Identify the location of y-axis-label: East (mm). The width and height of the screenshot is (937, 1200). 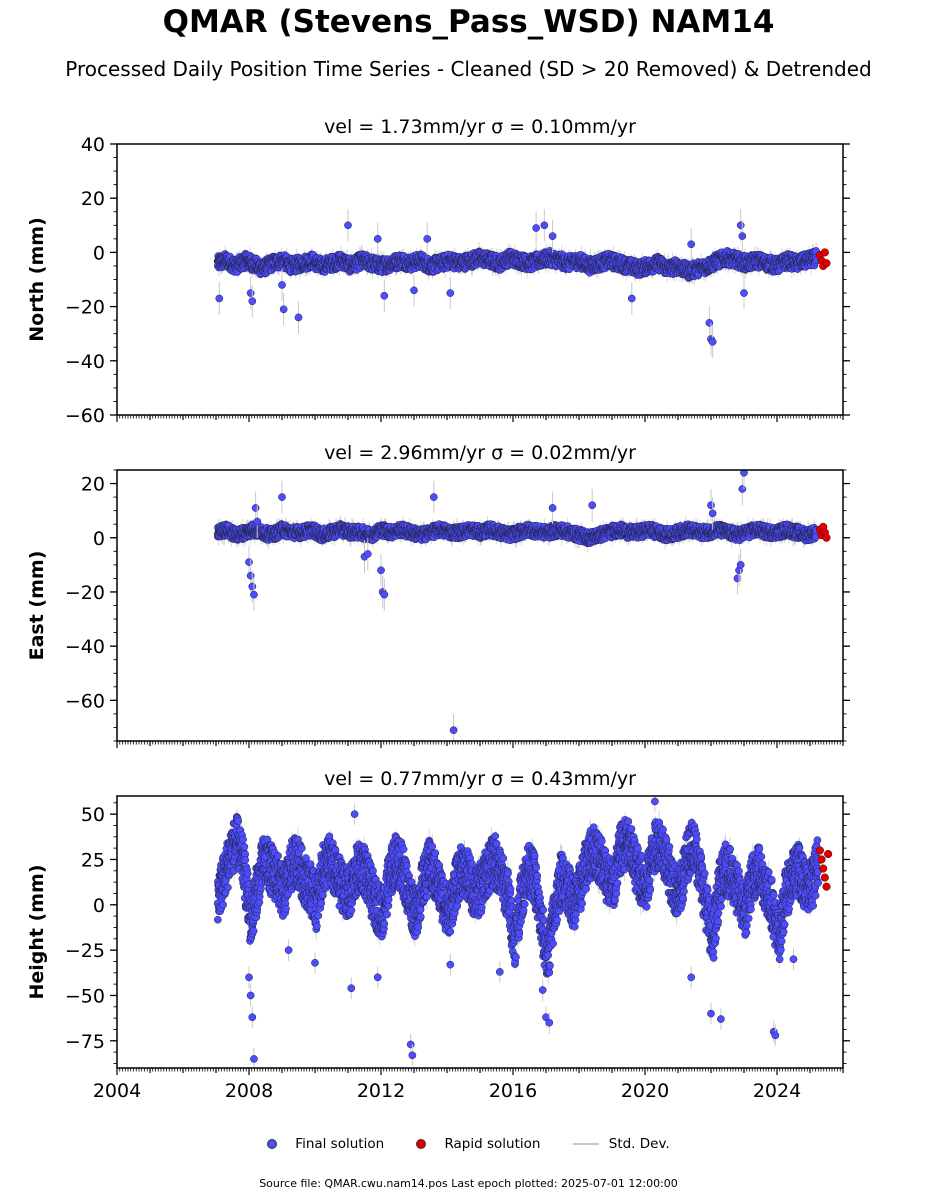
(37, 606).